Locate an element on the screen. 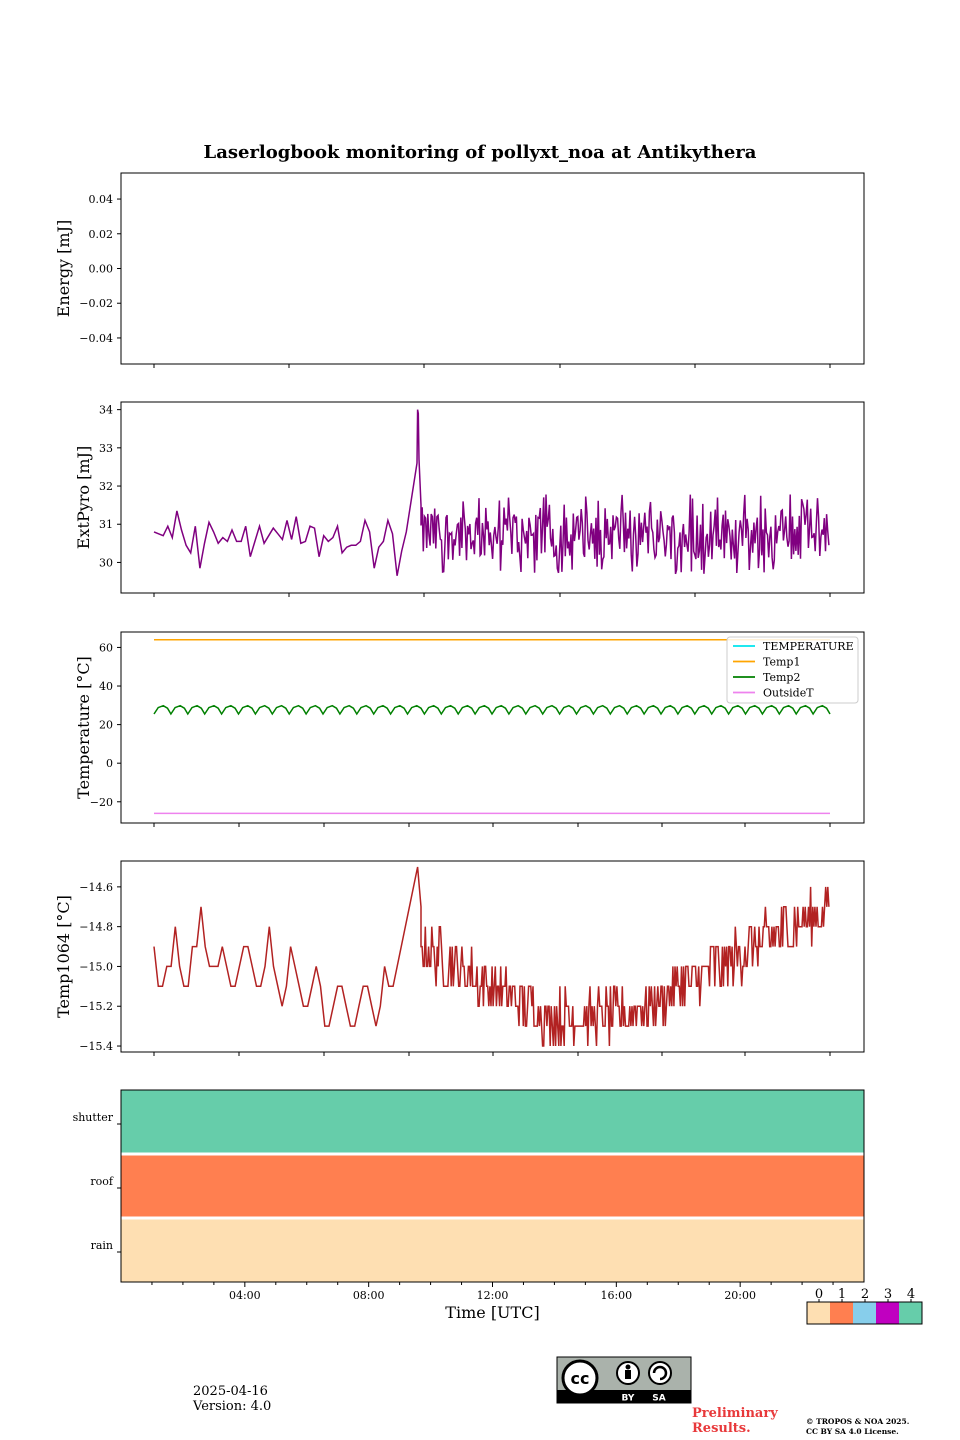 The height and width of the screenshot is (1440, 960). ytick-label: −15.2 is located at coordinates (96, 1006).